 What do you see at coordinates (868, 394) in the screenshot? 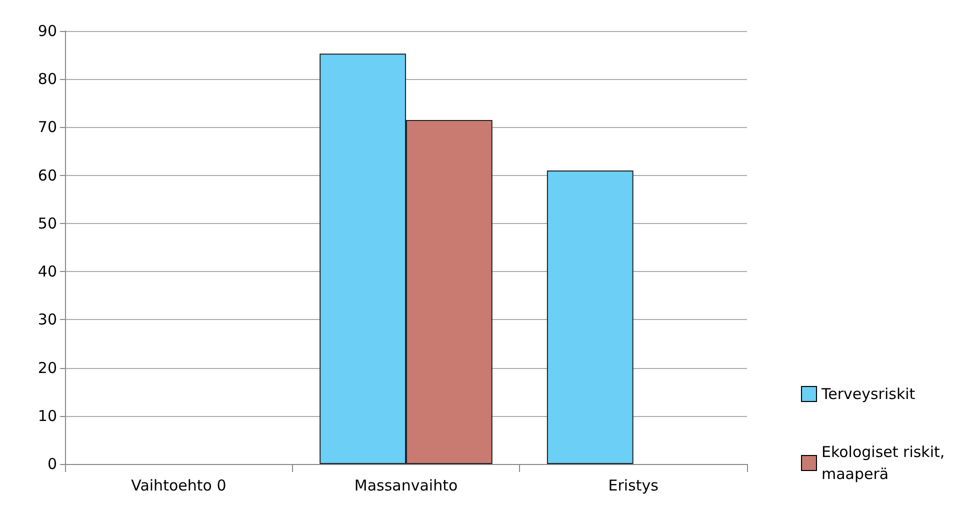
I see `legend-label: Terveysriskit` at bounding box center [868, 394].